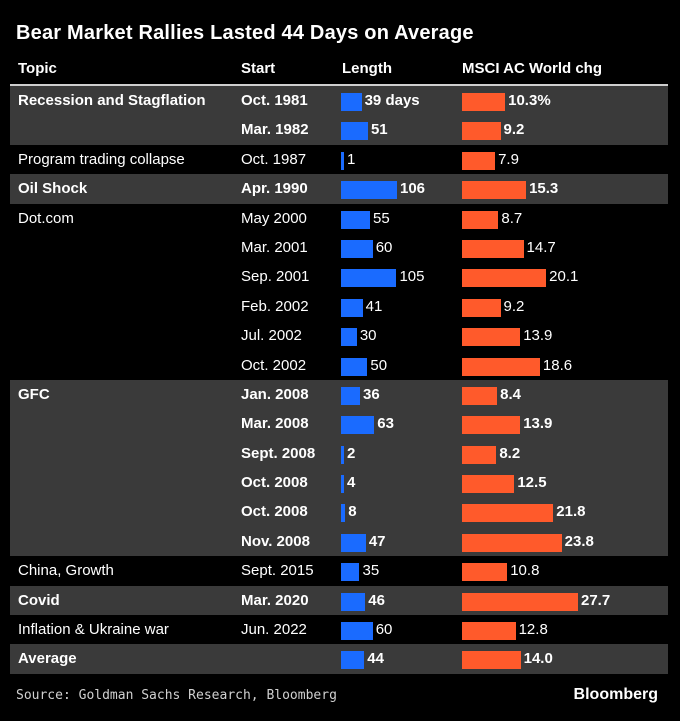 The image size is (680, 721). Describe the element at coordinates (379, 365) in the screenshot. I see `length-label: 50` at that location.